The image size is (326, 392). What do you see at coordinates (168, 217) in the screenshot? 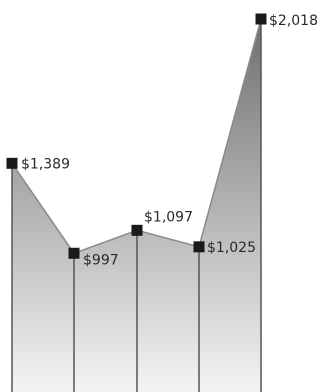
I see `data-label: $1,097` at bounding box center [168, 217].